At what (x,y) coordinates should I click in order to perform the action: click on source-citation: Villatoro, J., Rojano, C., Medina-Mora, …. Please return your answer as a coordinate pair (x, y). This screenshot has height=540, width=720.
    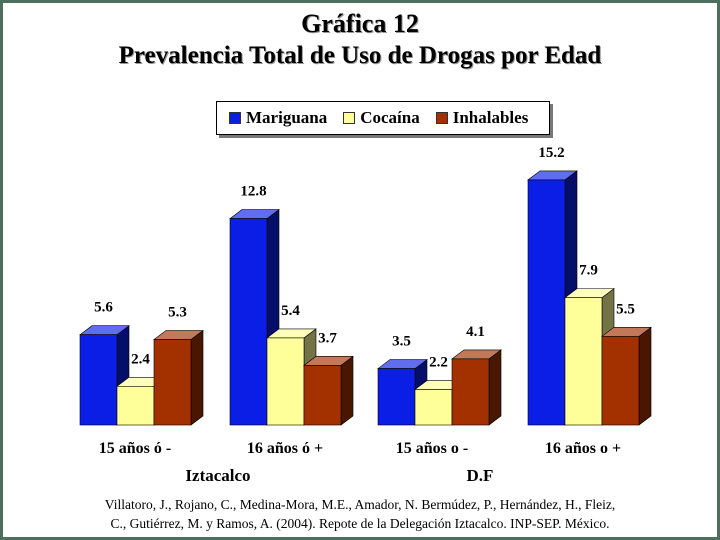
    Looking at the image, I should click on (360, 514).